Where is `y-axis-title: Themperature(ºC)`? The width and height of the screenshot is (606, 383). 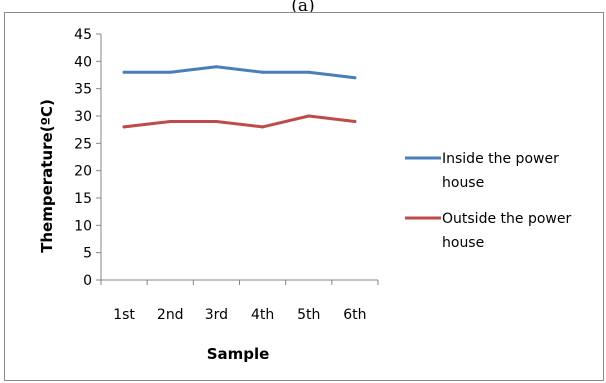
y-axis-title: Themperature(ºC) is located at coordinates (47, 176).